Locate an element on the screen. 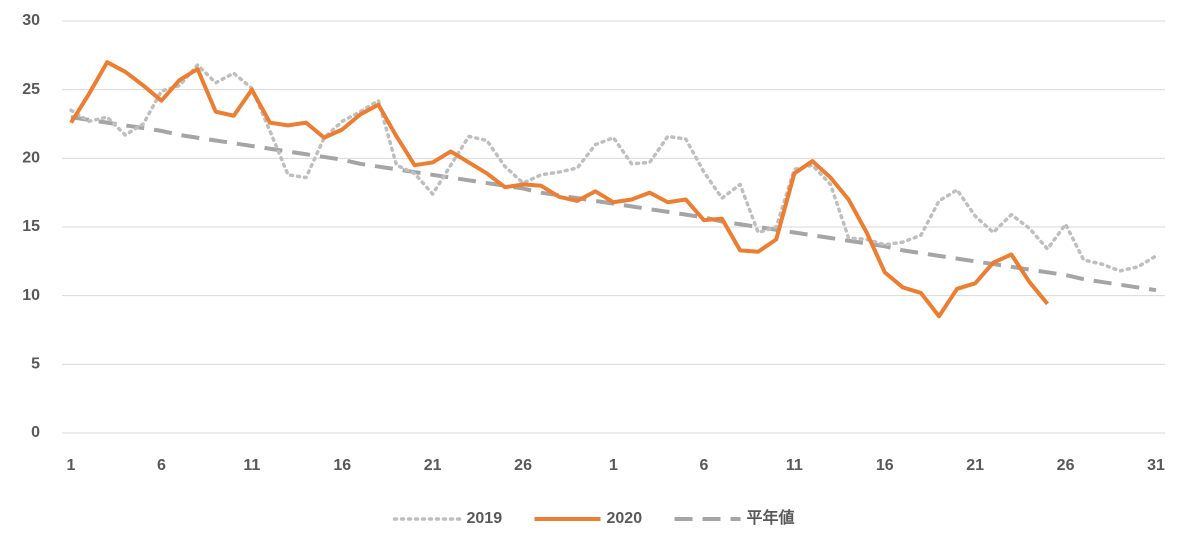 The image size is (1179, 546). x-tick-label: 31 is located at coordinates (1156, 465).